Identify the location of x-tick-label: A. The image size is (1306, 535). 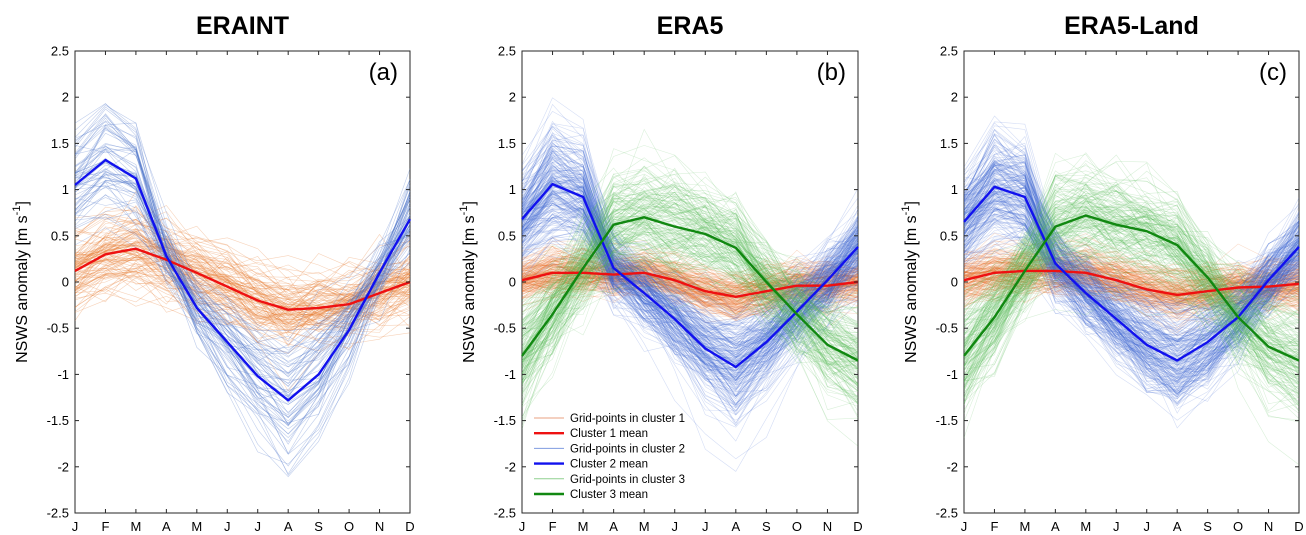
(613, 526).